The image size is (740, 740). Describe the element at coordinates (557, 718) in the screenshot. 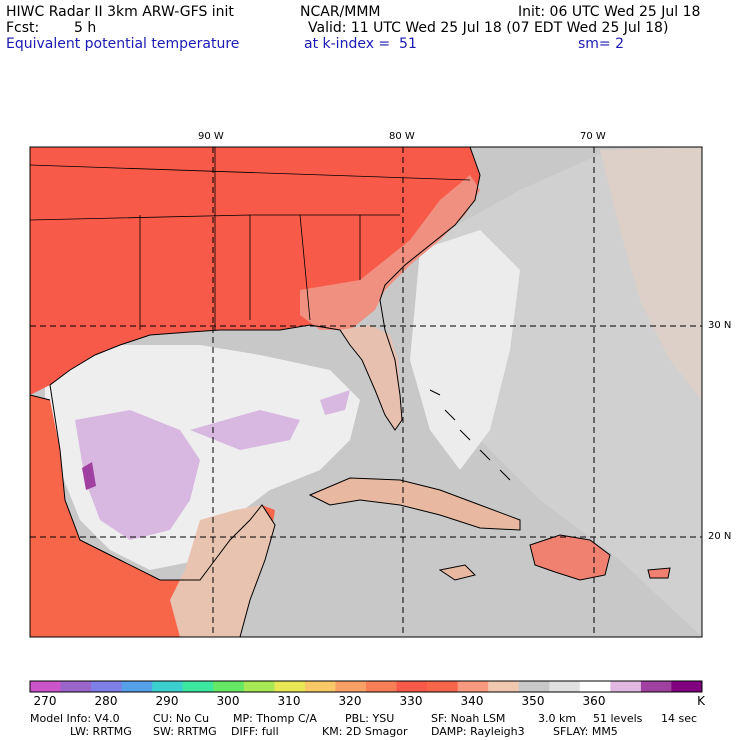

I see `footer-resolution: 3.0 km` at that location.